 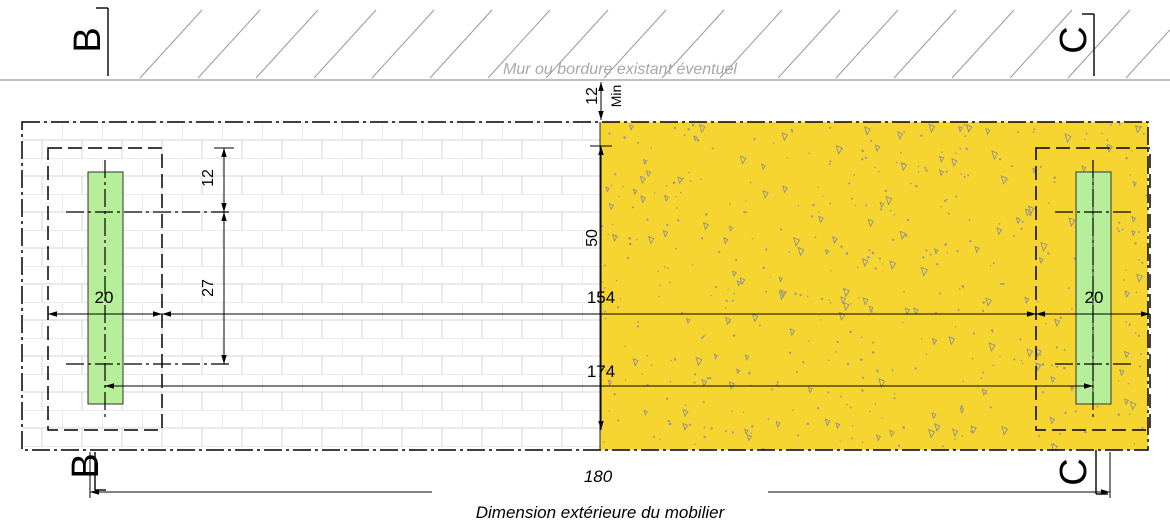 I want to click on dim-min-gap-qualifier: Min, so click(x=616, y=96).